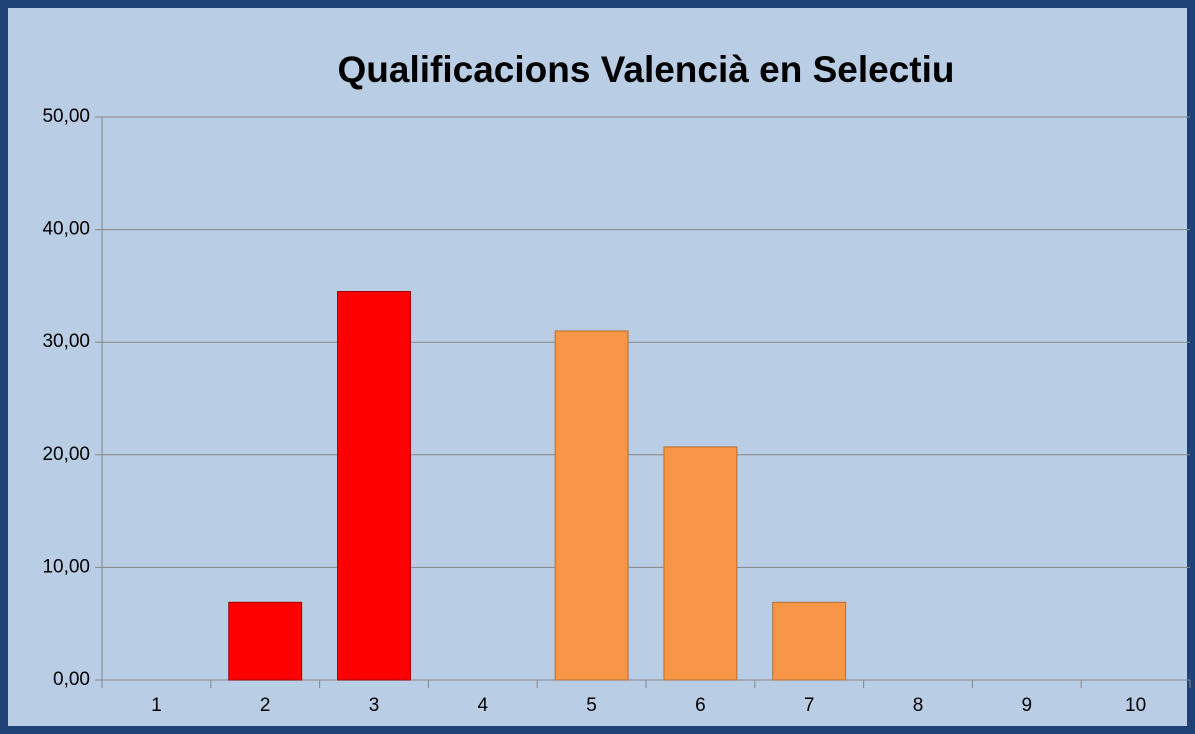  Describe the element at coordinates (66, 454) in the screenshot. I see `y-tick-label: 20,00` at that location.